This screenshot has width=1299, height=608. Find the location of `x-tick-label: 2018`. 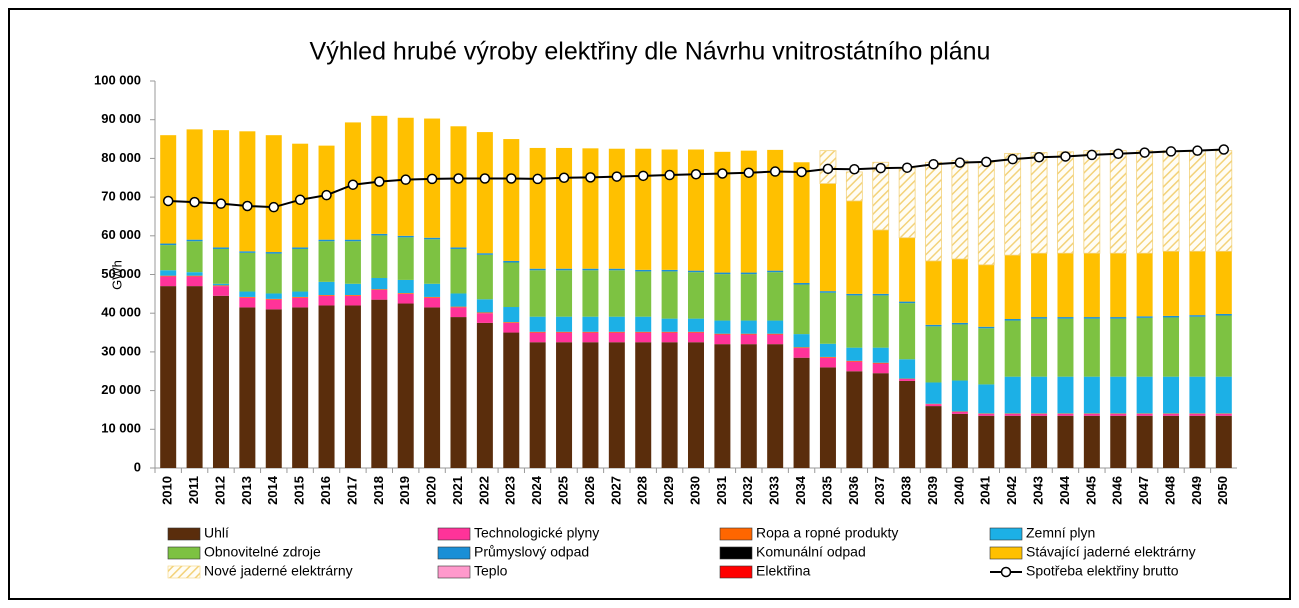

x-tick-label: 2018 is located at coordinates (378, 490).